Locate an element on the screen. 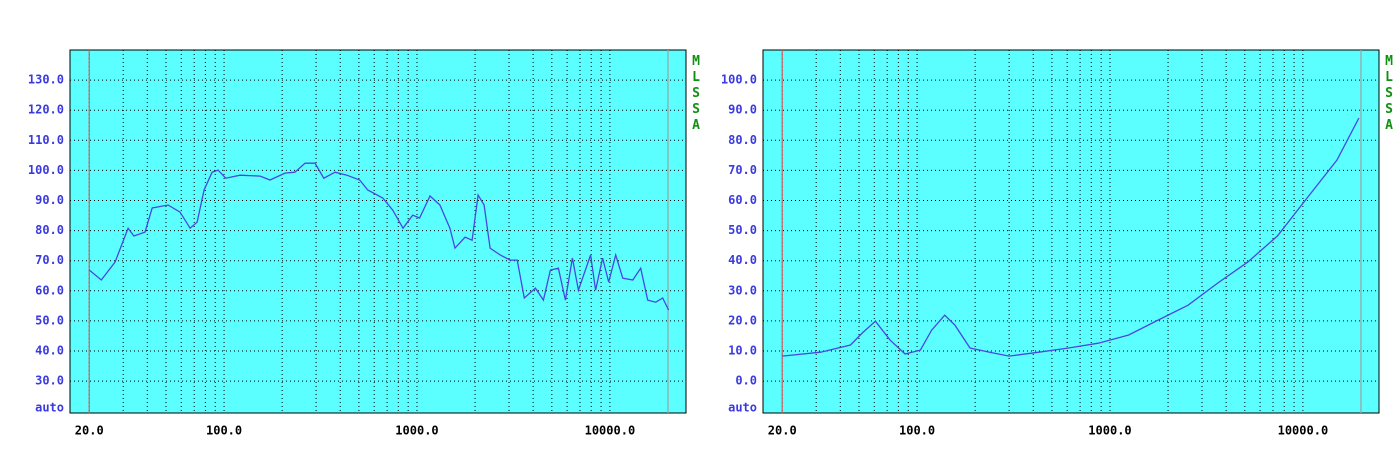  y-tick-label: 130.0 is located at coordinates (46, 80).